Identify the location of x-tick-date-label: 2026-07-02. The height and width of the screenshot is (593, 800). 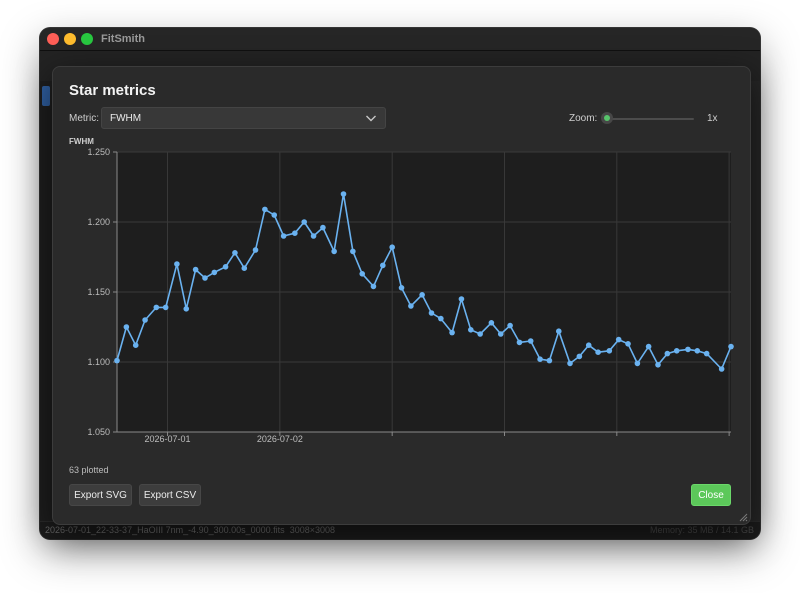
(280, 438).